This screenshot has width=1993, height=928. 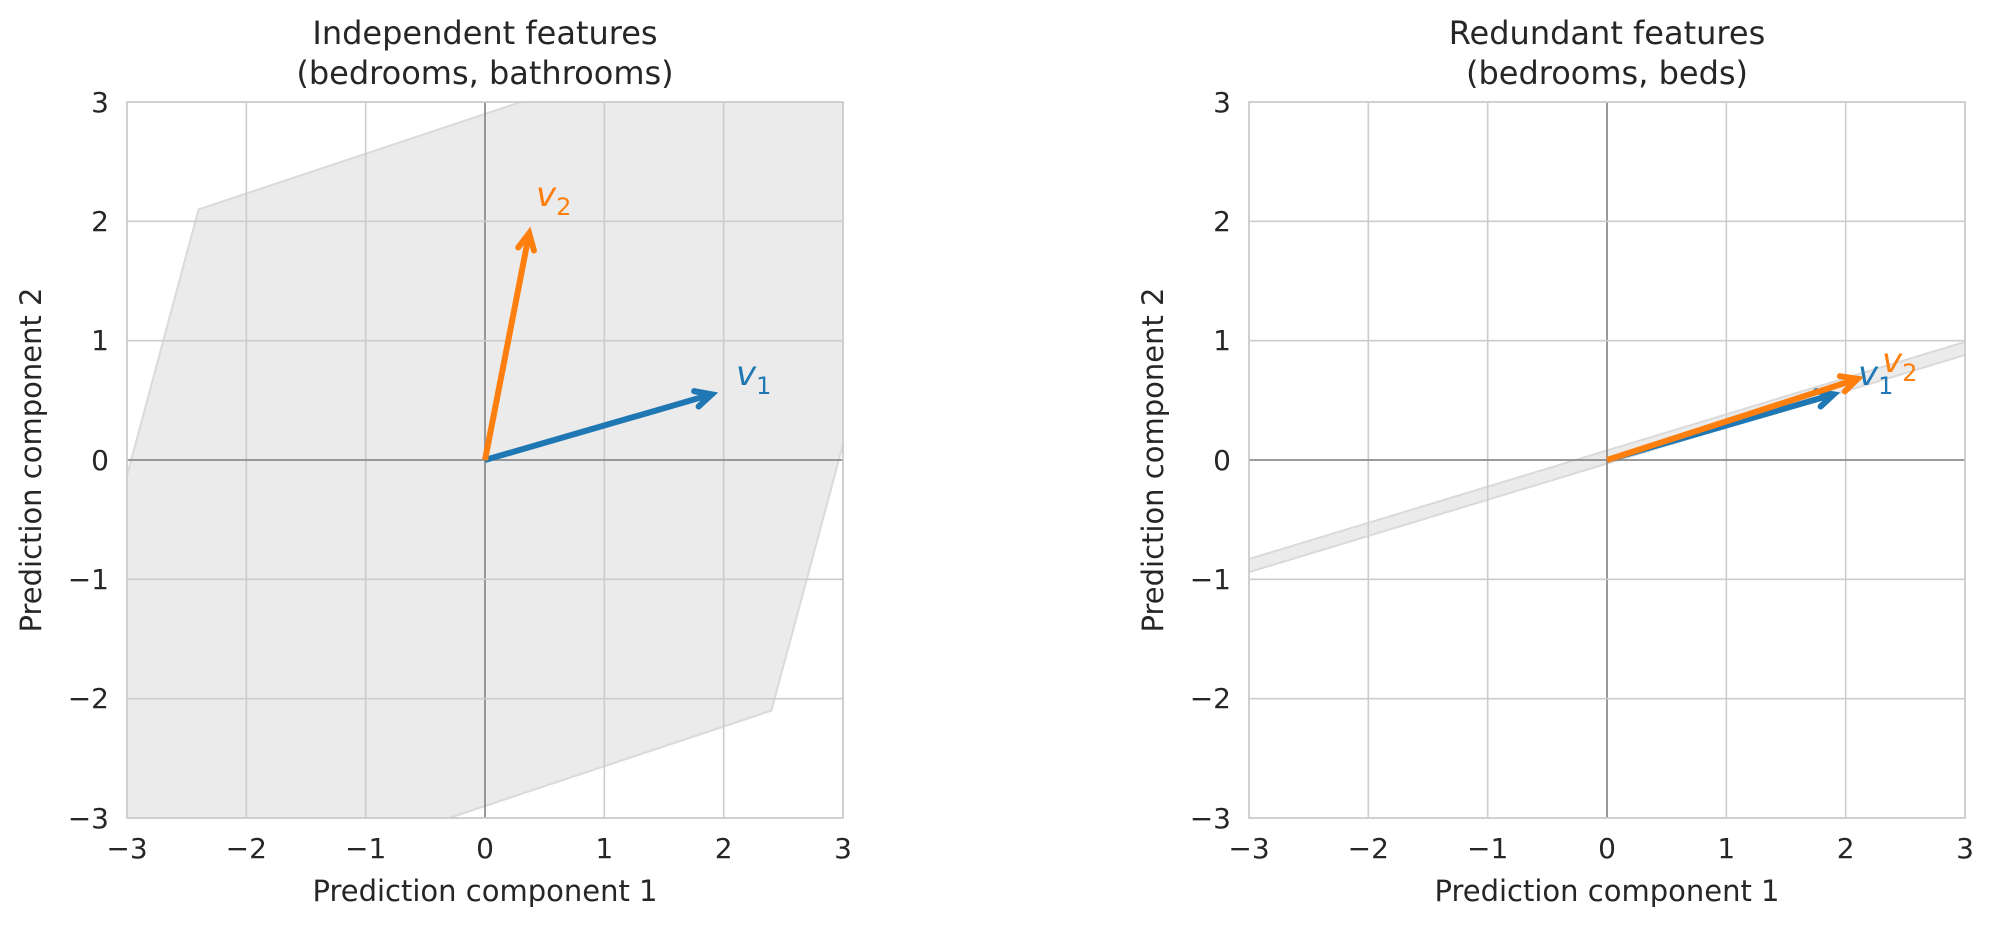 What do you see at coordinates (484, 73) in the screenshot?
I see `chart-title-line-2: (bedrooms, bathrooms)` at bounding box center [484, 73].